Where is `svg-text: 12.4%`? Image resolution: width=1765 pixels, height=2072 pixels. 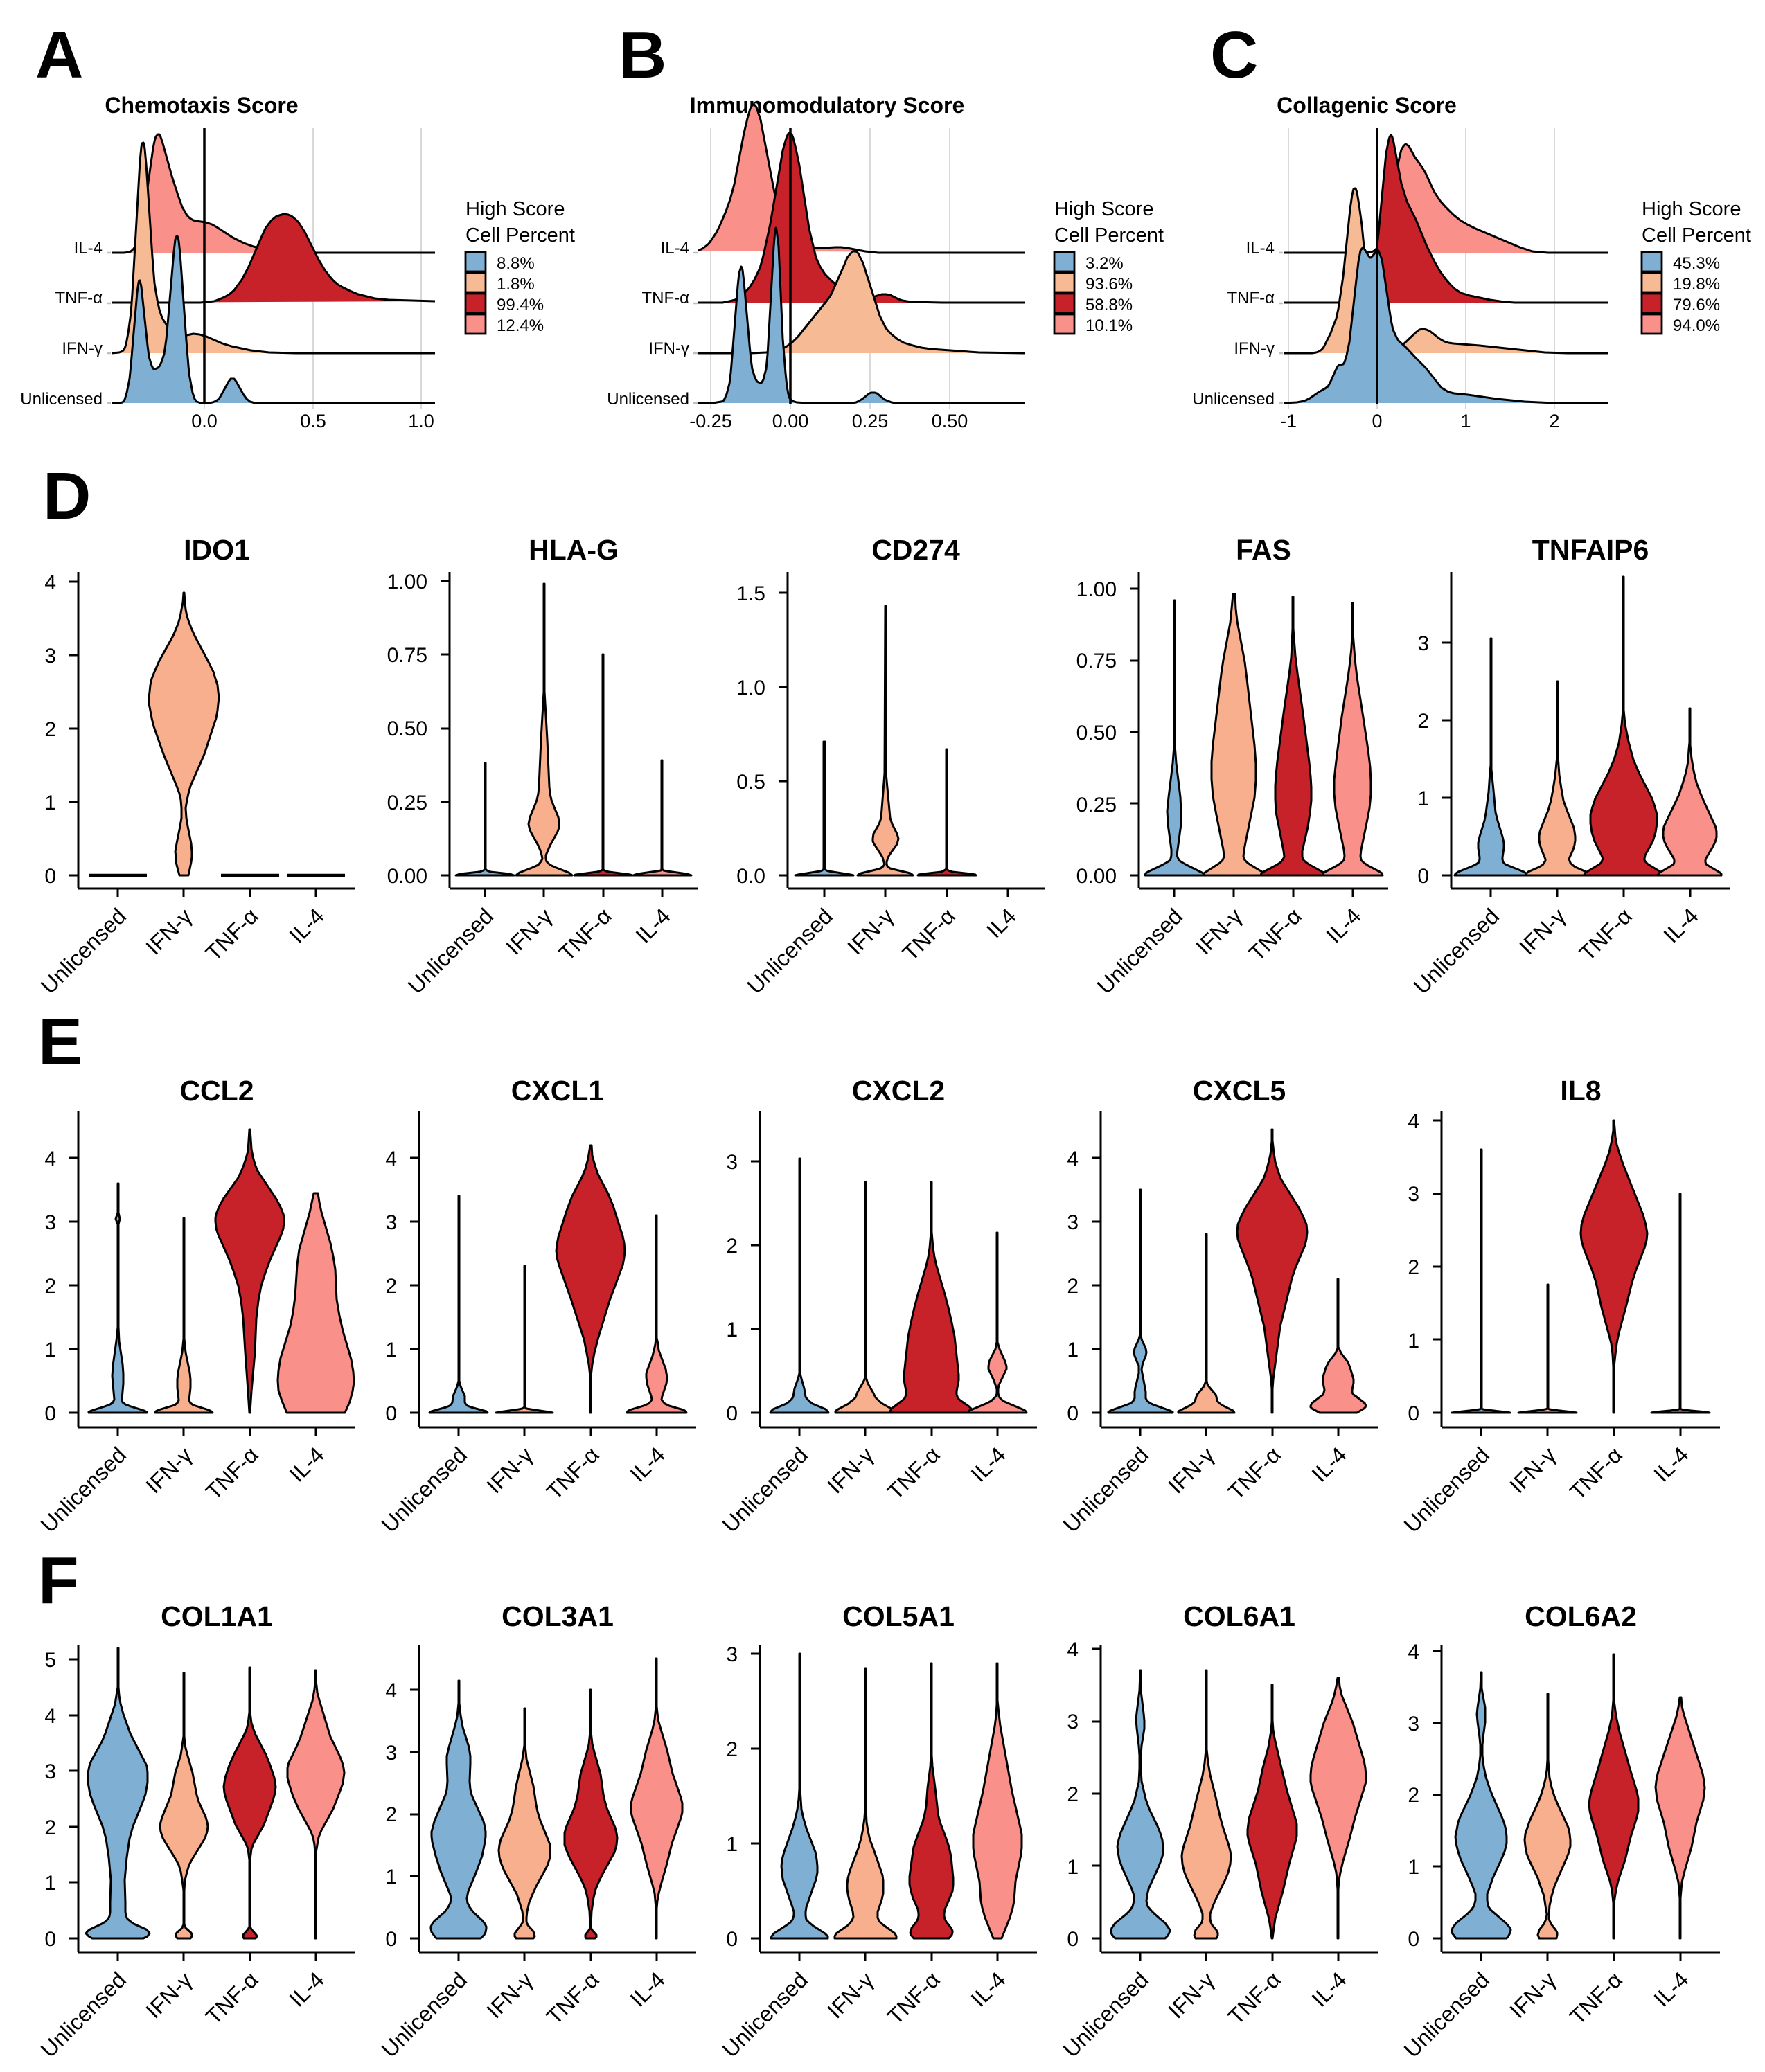 svg-text: 12.4% is located at coordinates (520, 325).